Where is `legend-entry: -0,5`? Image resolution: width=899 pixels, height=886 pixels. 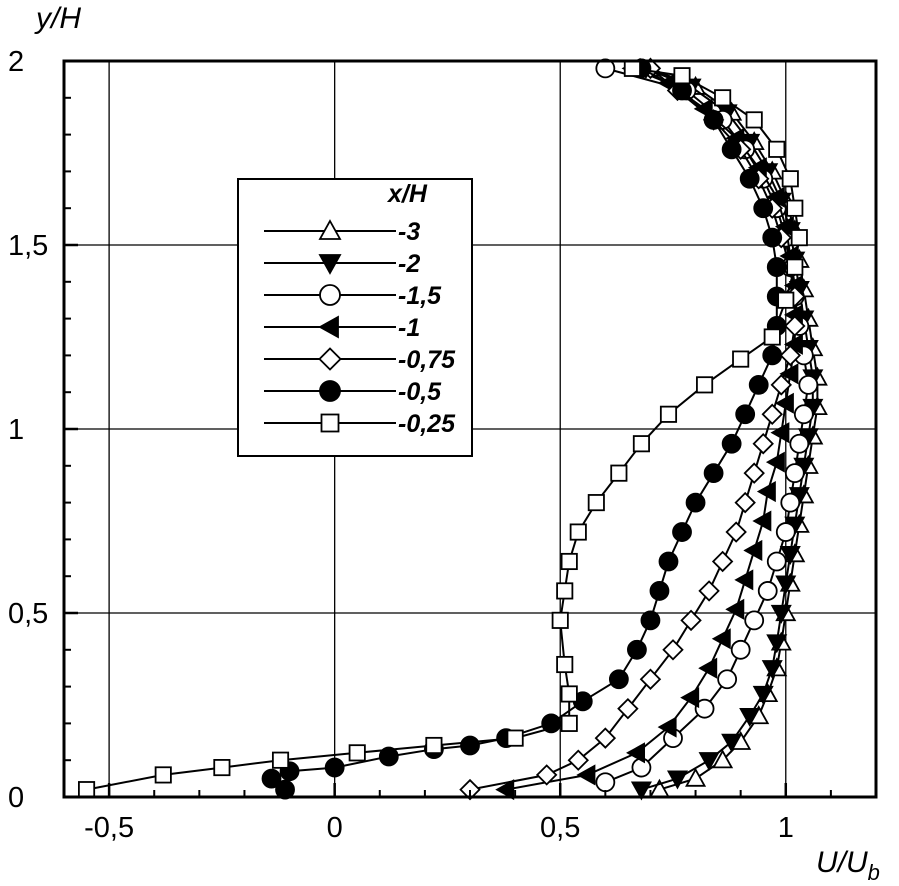
legend-entry: -0,5 is located at coordinates (353, 392).